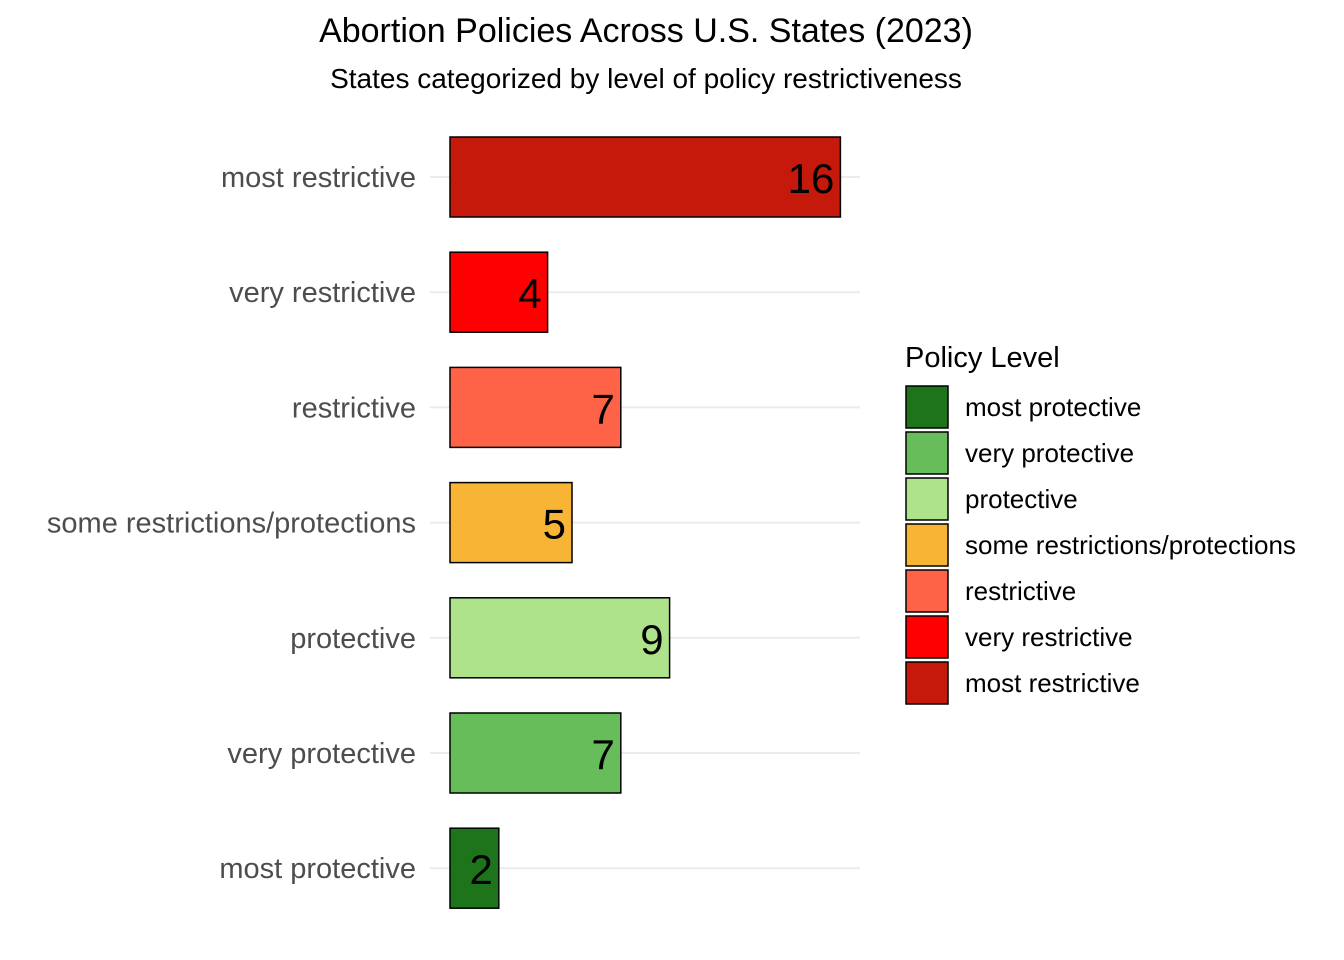 The height and width of the screenshot is (960, 1344). What do you see at coordinates (1021, 499) in the screenshot?
I see `legend-label: protective` at bounding box center [1021, 499].